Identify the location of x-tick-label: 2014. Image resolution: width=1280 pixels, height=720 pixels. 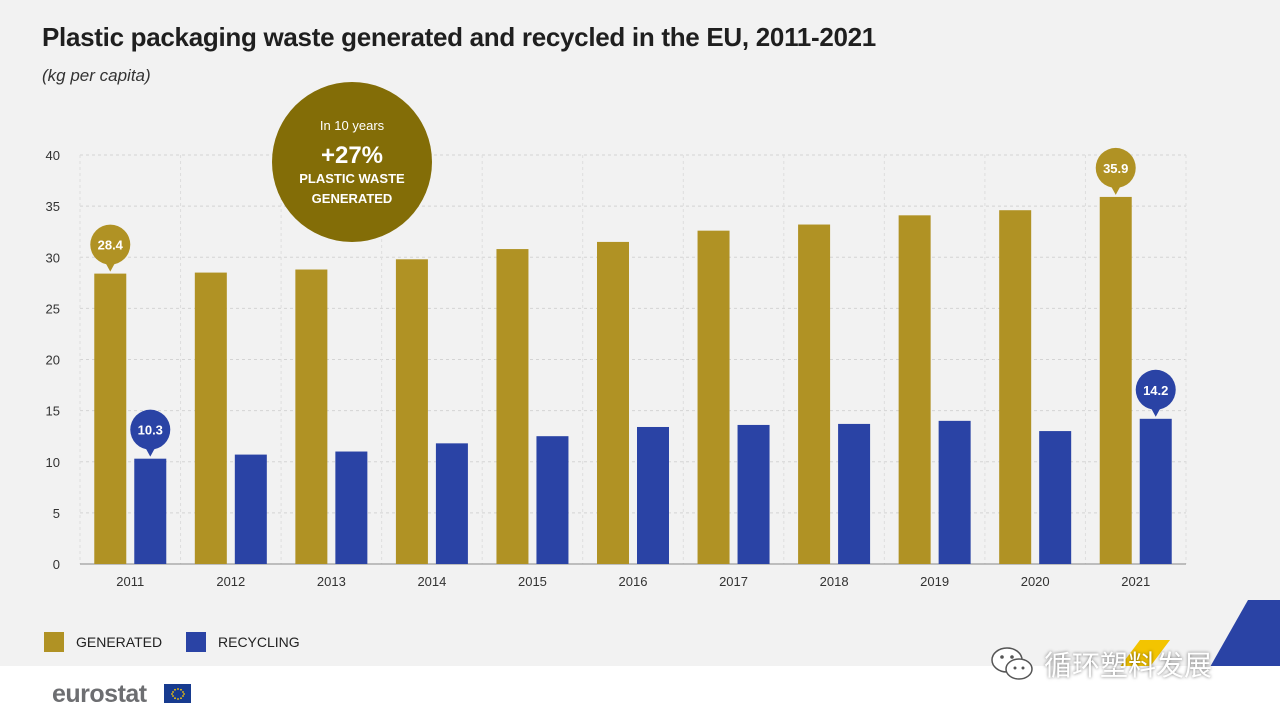
(431, 581).